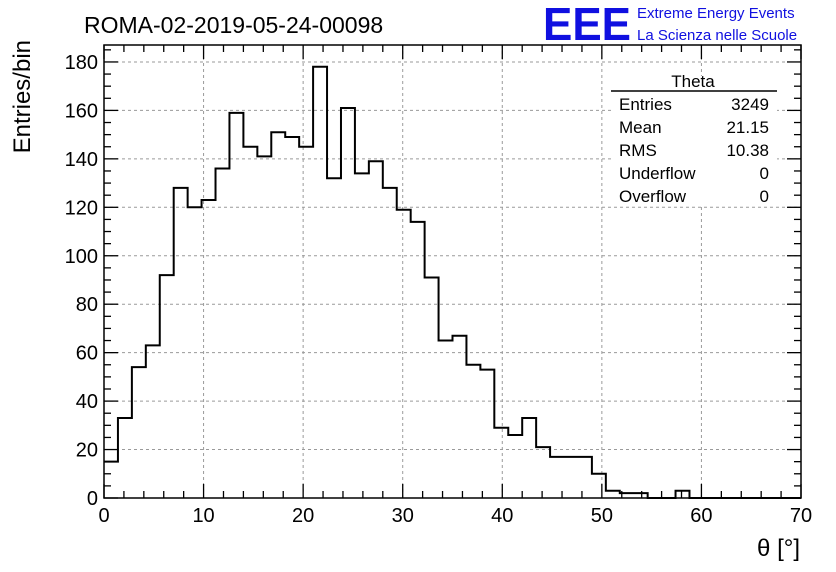 The width and height of the screenshot is (836, 572). I want to click on y-tick-label: 0, so click(92, 499).